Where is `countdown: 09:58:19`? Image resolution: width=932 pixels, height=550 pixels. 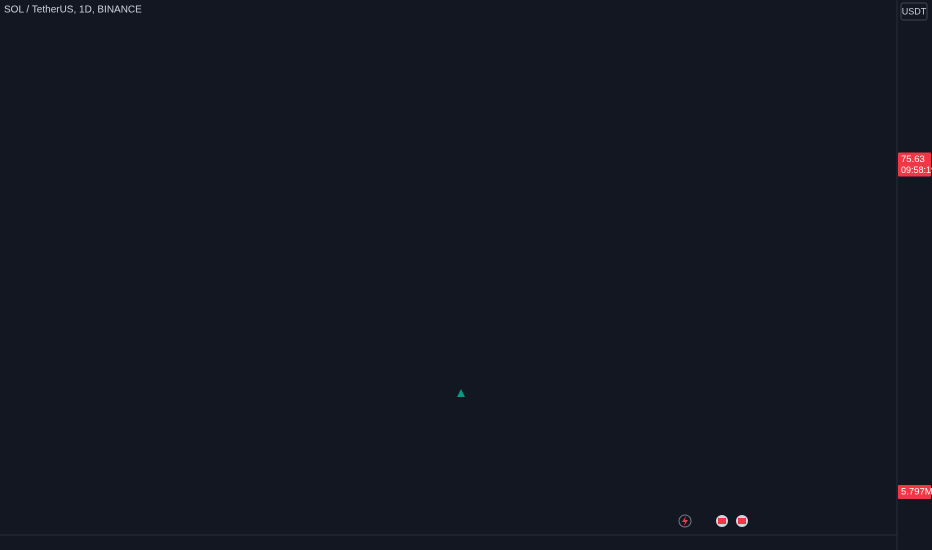 countdown: 09:58:19 is located at coordinates (916, 170).